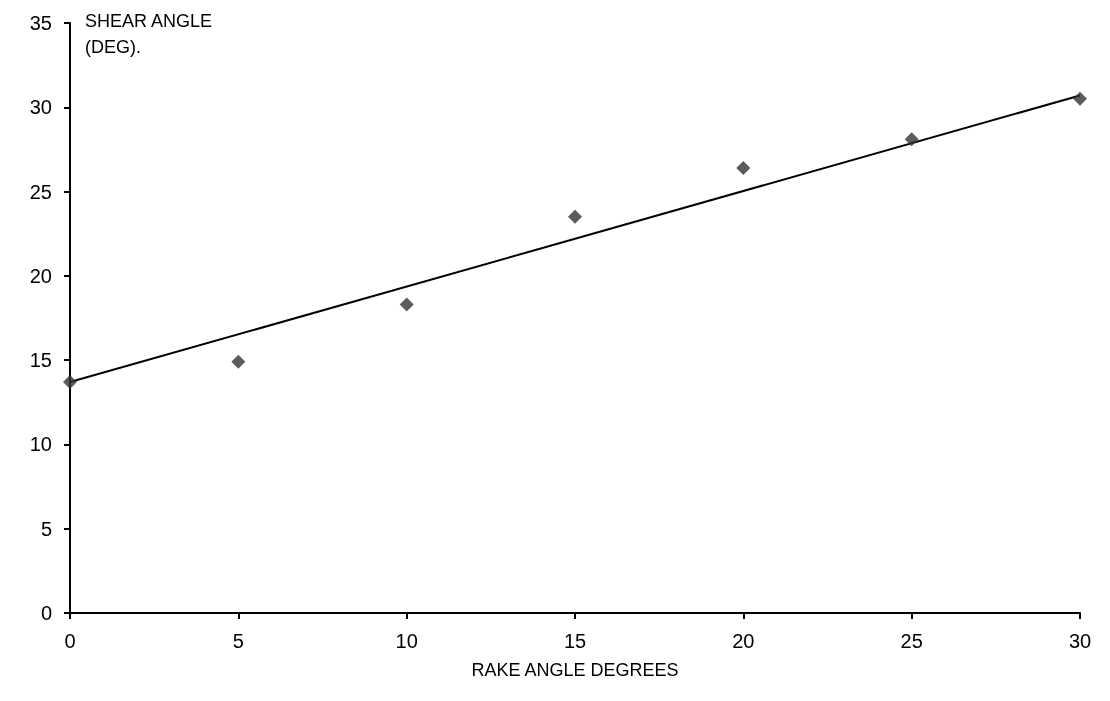  Describe the element at coordinates (911, 641) in the screenshot. I see `x-tick-label: 25` at that location.